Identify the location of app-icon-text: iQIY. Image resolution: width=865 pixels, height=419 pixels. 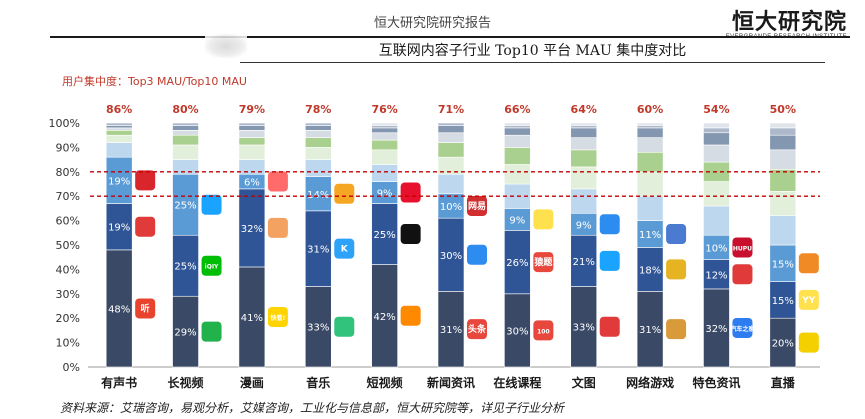
(212, 267).